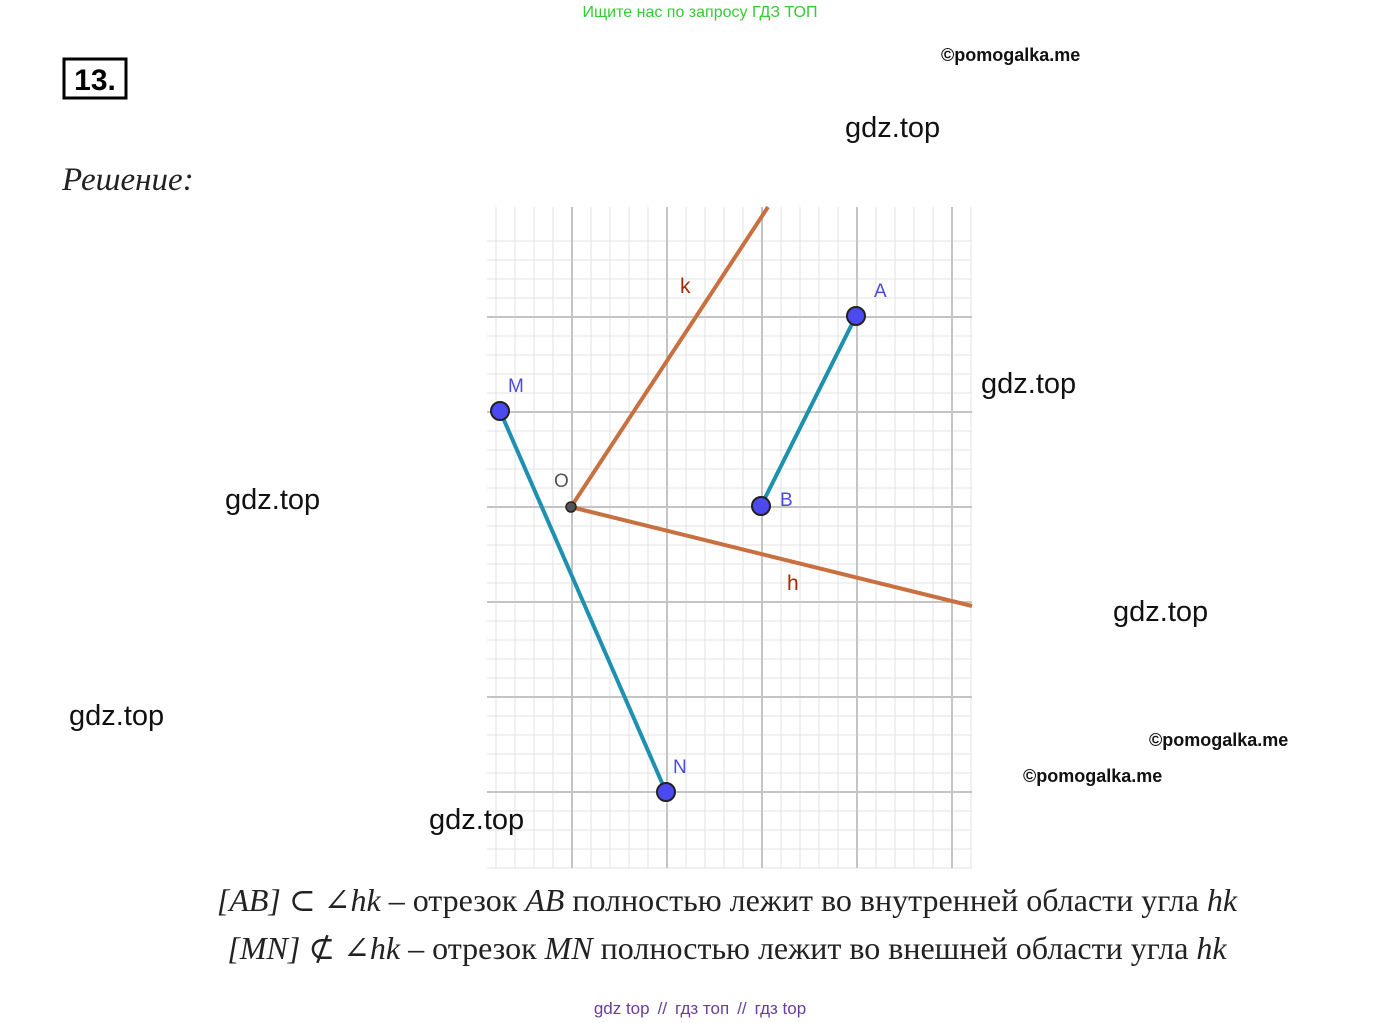  I want to click on statement-math: [MN] ⊄ ∠hk, so click(314, 948).